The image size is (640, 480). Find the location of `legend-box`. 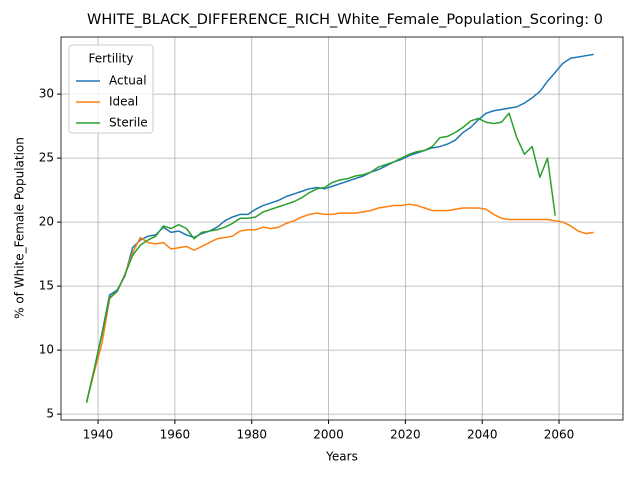

legend-box is located at coordinates (111, 89).